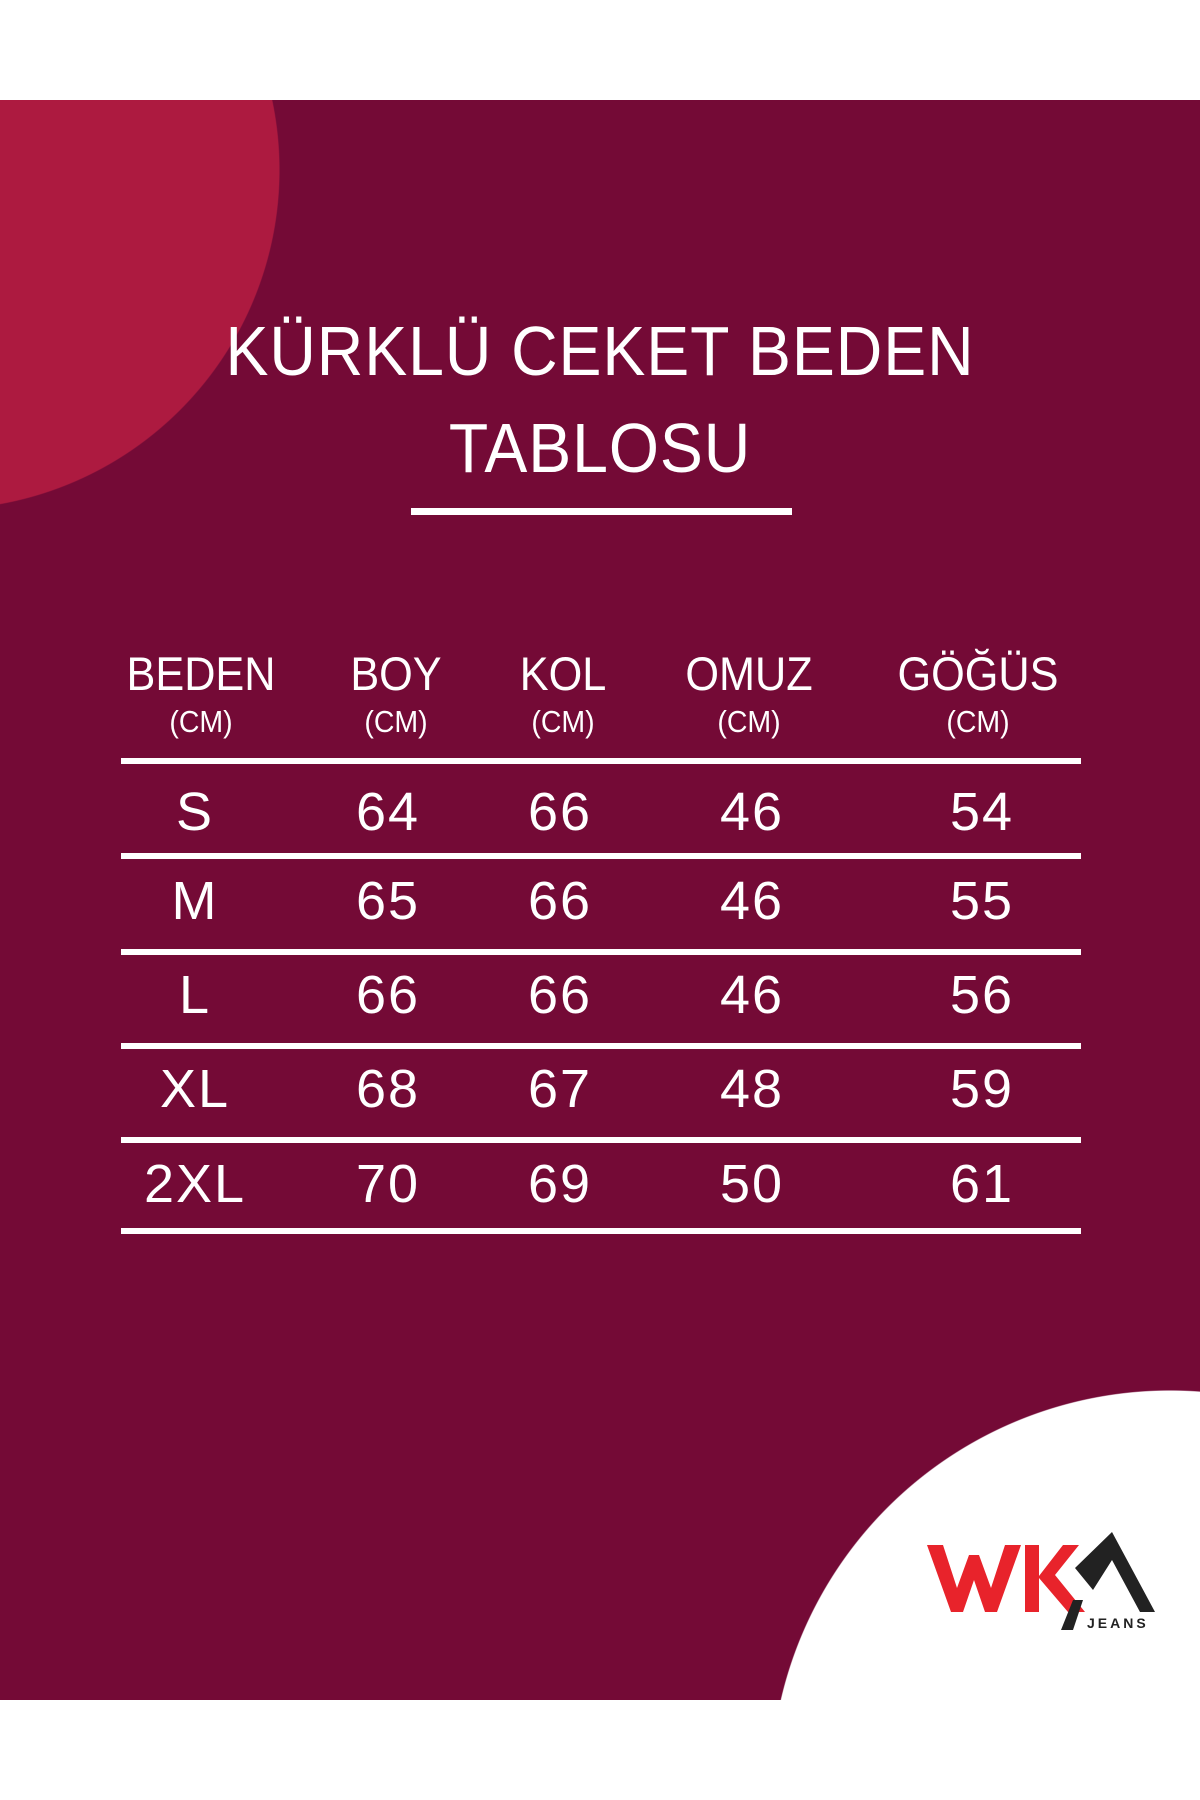  What do you see at coordinates (982, 1089) in the screenshot?
I see `cell-gogus: 59` at bounding box center [982, 1089].